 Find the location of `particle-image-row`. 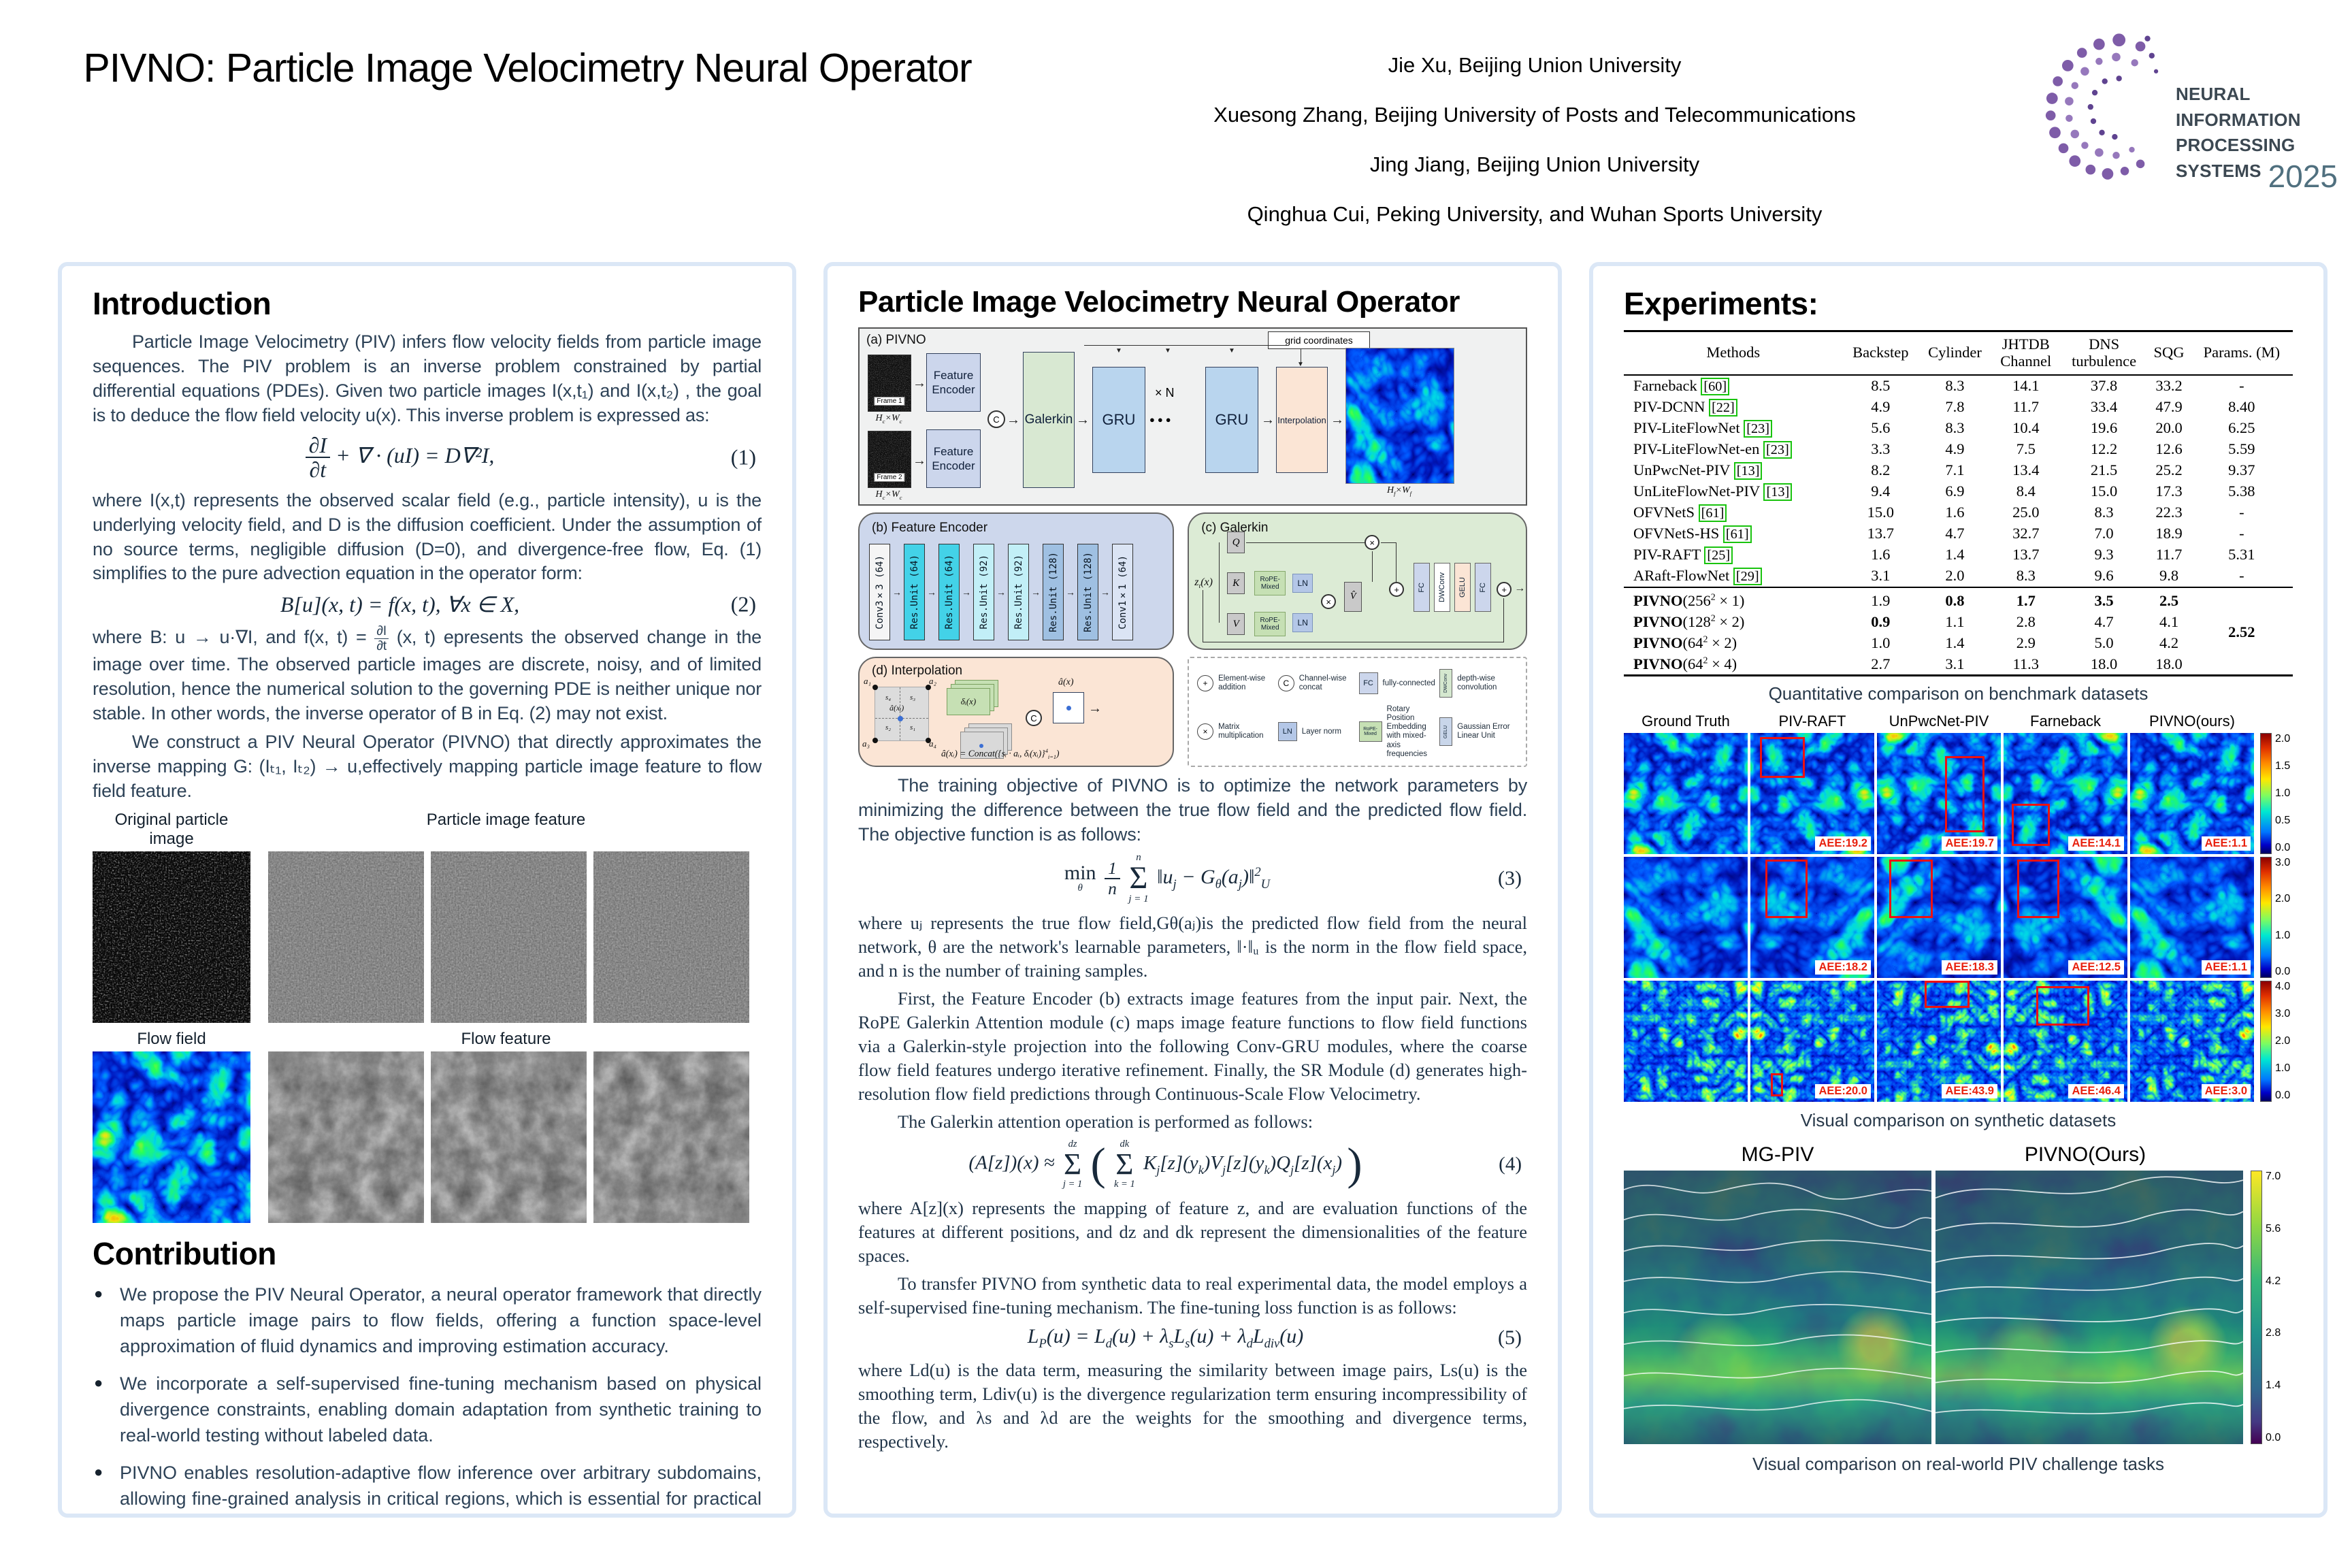

particle-image-row is located at coordinates (428, 937).